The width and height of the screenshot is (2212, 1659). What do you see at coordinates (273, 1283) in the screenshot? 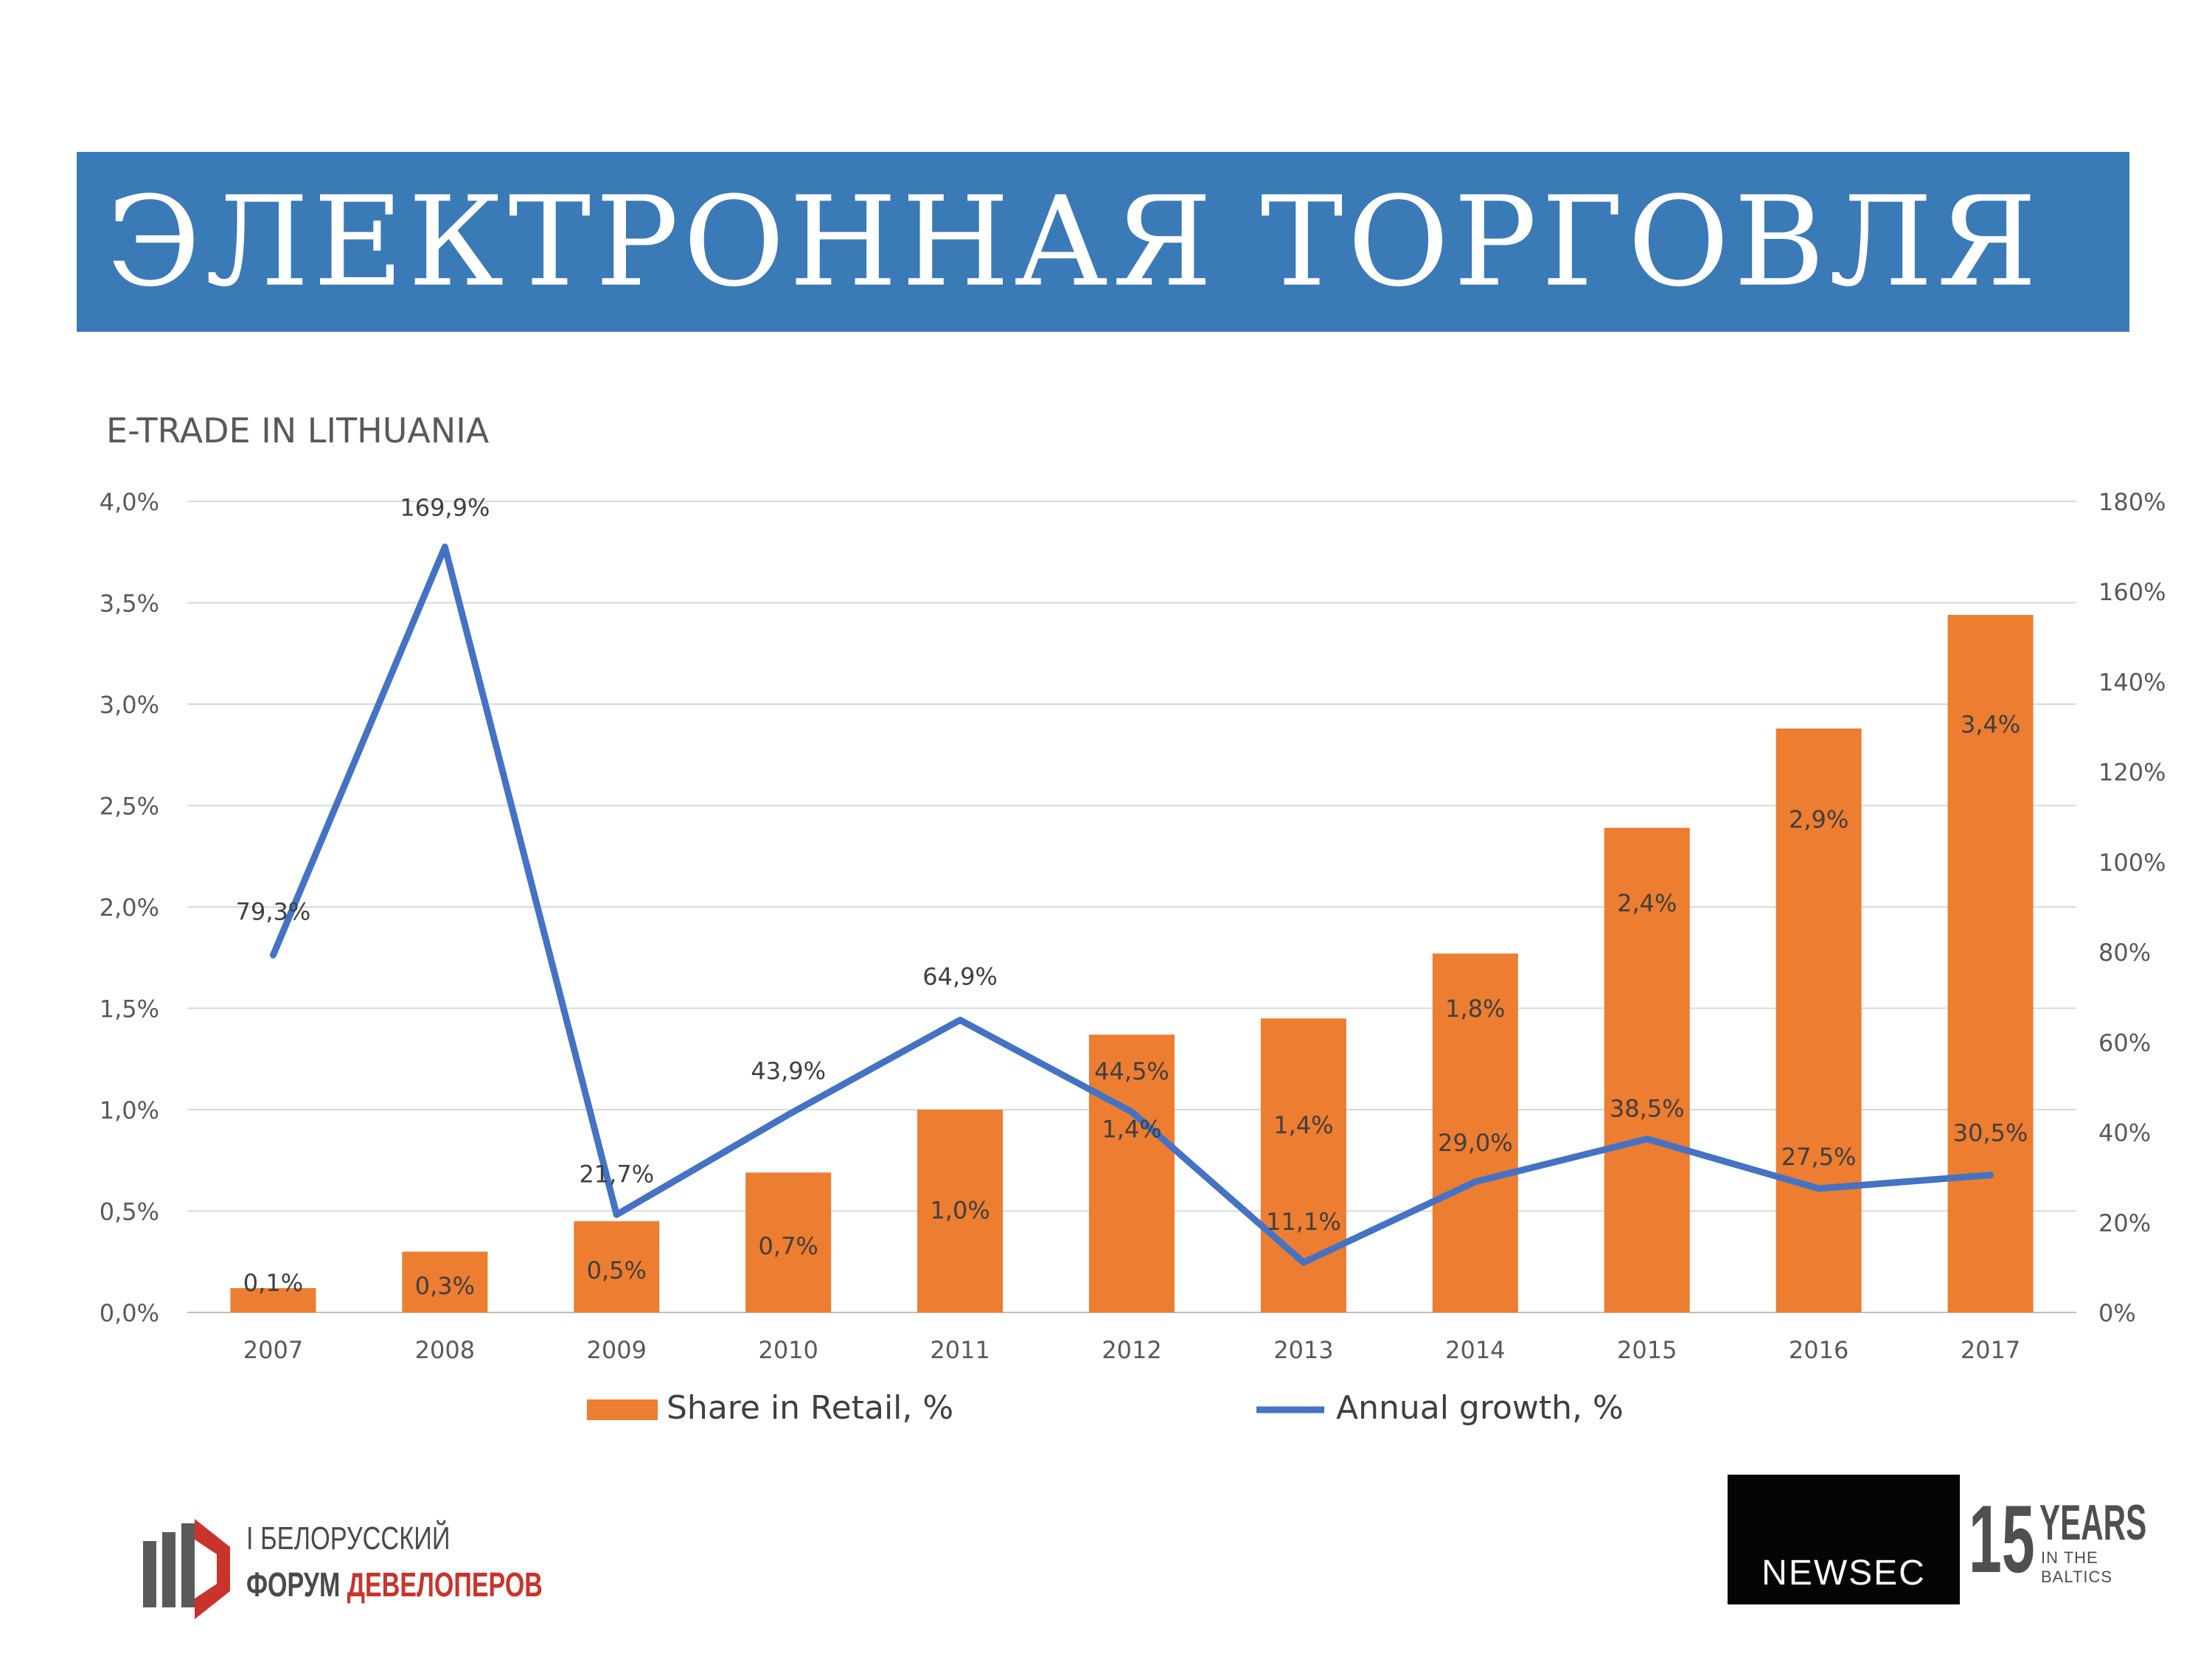
I see `bar-data-label: 0,1%` at bounding box center [273, 1283].